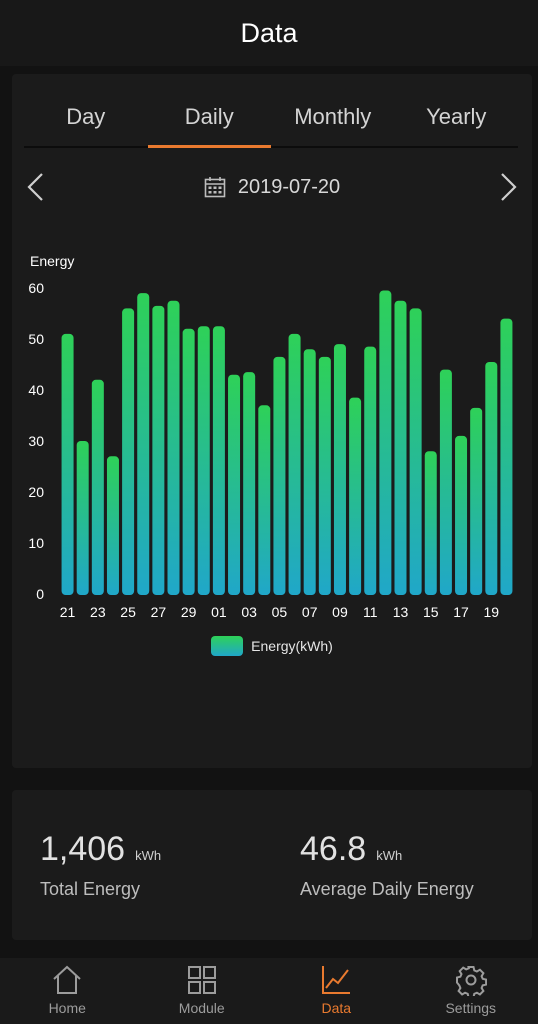  Describe the element at coordinates (36, 390) in the screenshot. I see `y-tick-label: 40` at that location.